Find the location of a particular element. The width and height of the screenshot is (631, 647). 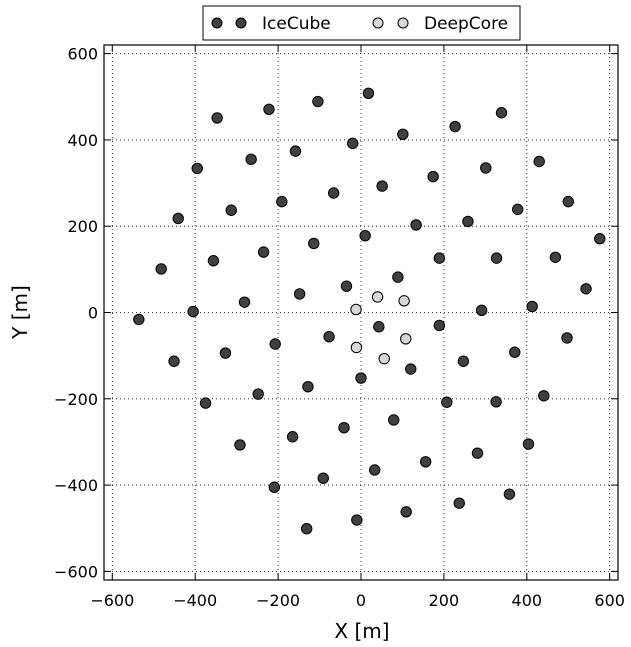

x-tick-label: 0 is located at coordinates (361, 600).